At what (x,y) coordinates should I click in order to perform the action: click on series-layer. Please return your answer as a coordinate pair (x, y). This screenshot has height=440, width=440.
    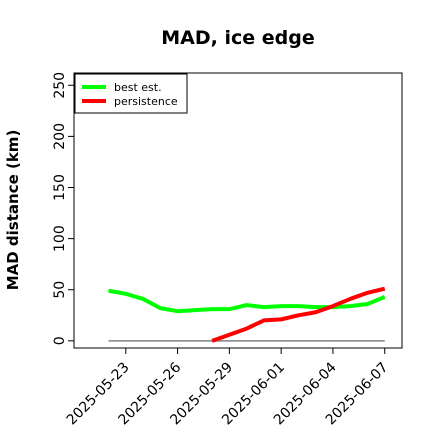
    Looking at the image, I should click on (247, 314).